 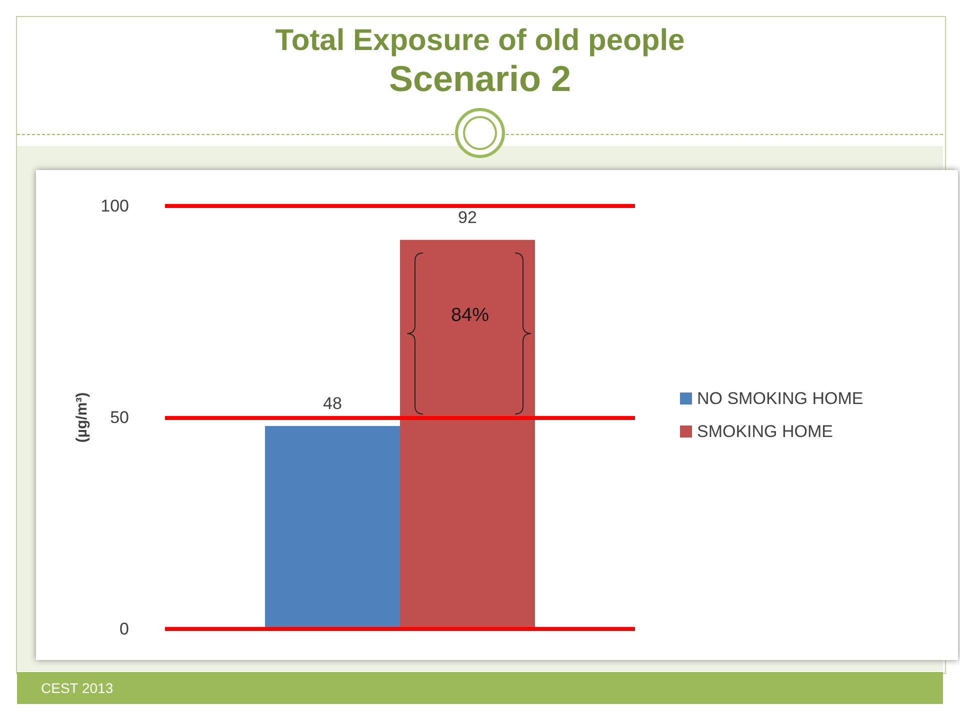 I want to click on data-label: 92, so click(x=467, y=217).